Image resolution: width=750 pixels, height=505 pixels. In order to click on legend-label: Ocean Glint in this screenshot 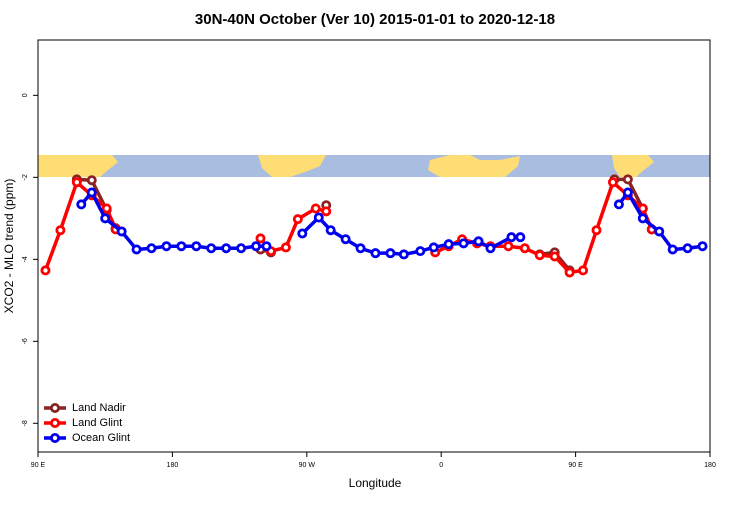, I will do `click(101, 438)`.